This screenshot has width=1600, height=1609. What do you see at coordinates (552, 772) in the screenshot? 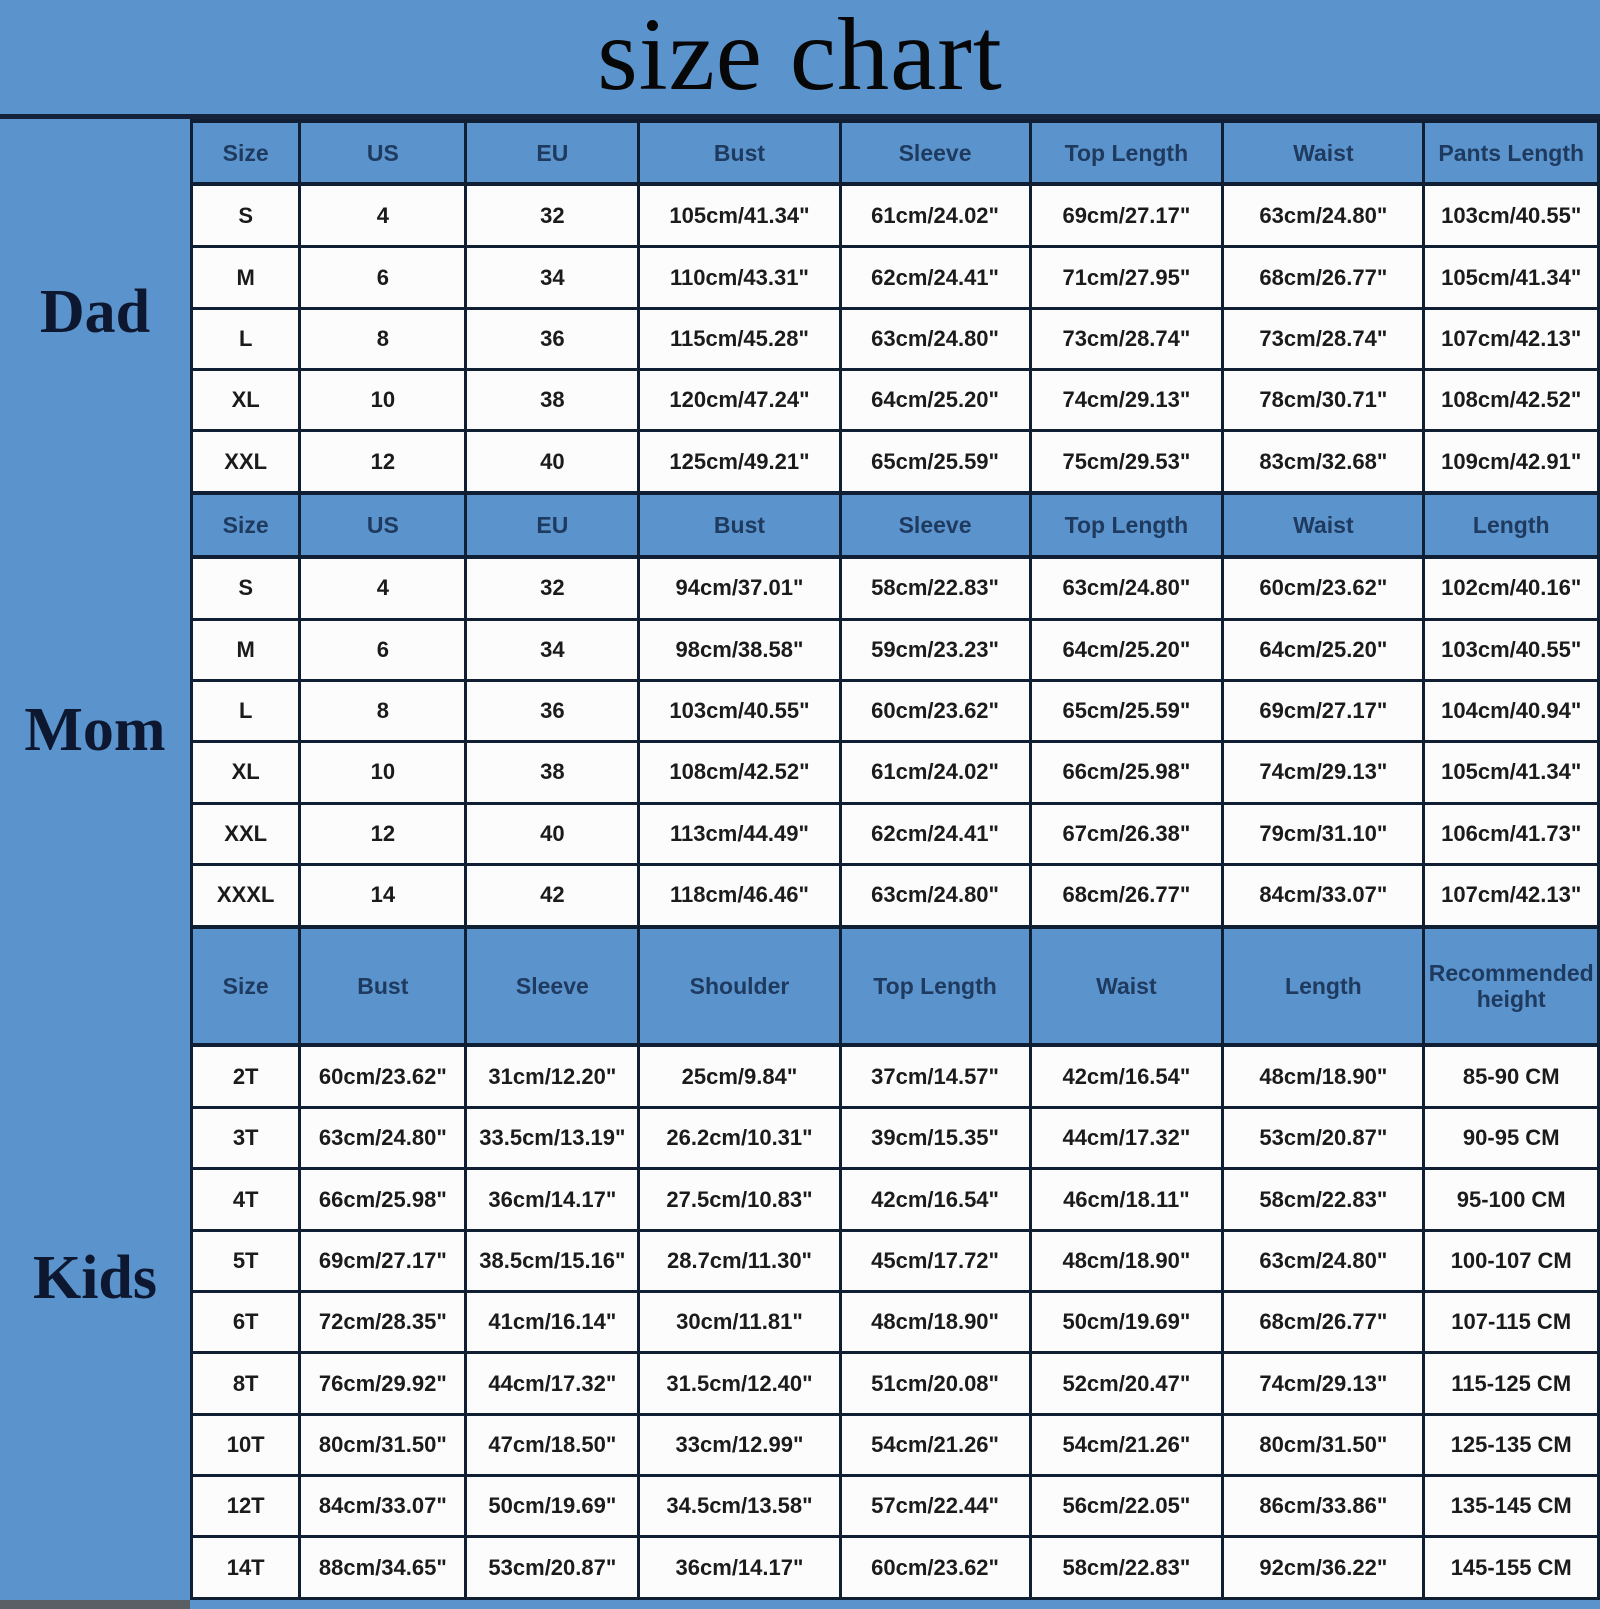
I see `measurement-cell: 38` at bounding box center [552, 772].